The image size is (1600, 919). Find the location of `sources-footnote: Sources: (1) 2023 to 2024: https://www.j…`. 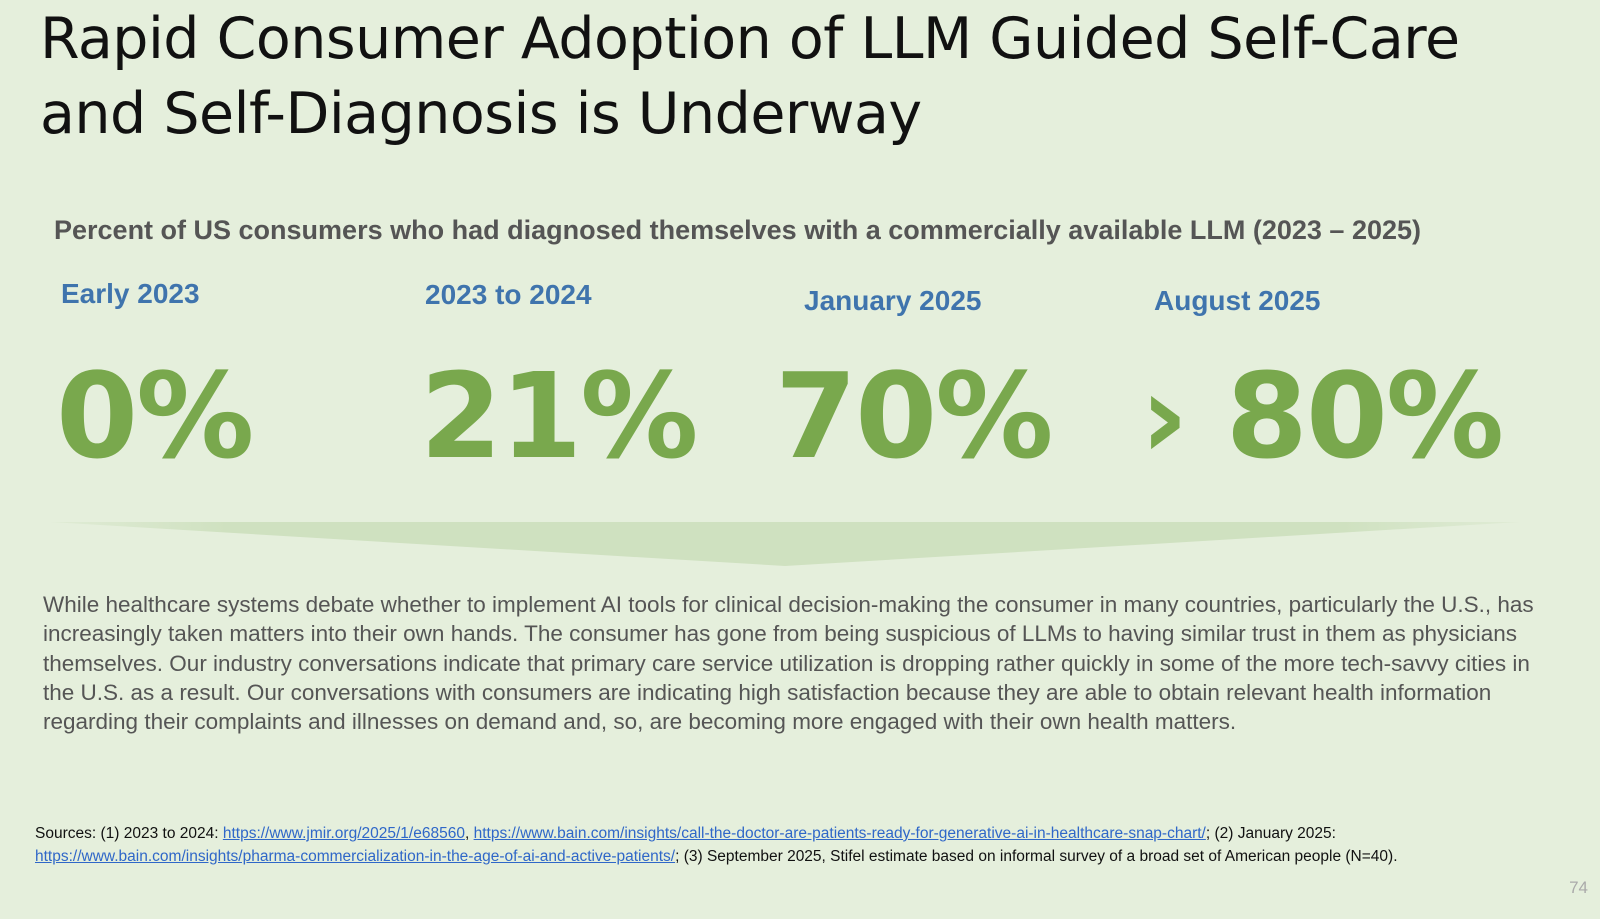

sources-footnote: Sources: (1) 2023 to 2024: https://www.j… is located at coordinates (785, 845).